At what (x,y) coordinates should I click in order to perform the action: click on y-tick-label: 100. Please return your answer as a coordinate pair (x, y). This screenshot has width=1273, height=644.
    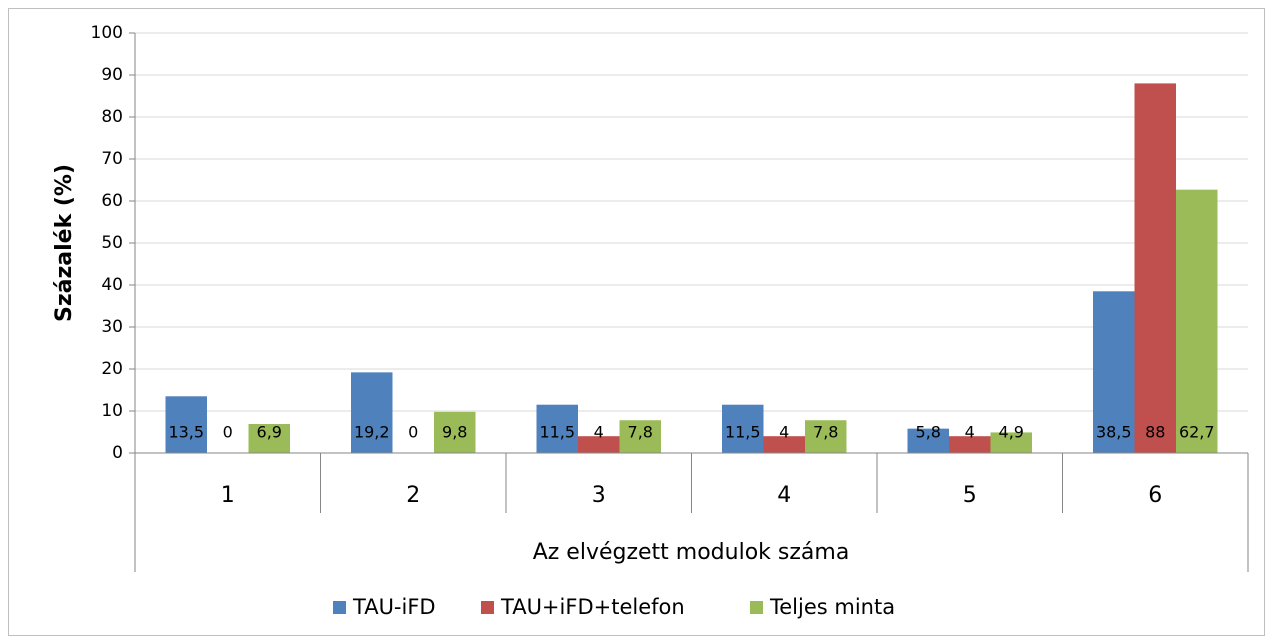
    Looking at the image, I should click on (107, 33).